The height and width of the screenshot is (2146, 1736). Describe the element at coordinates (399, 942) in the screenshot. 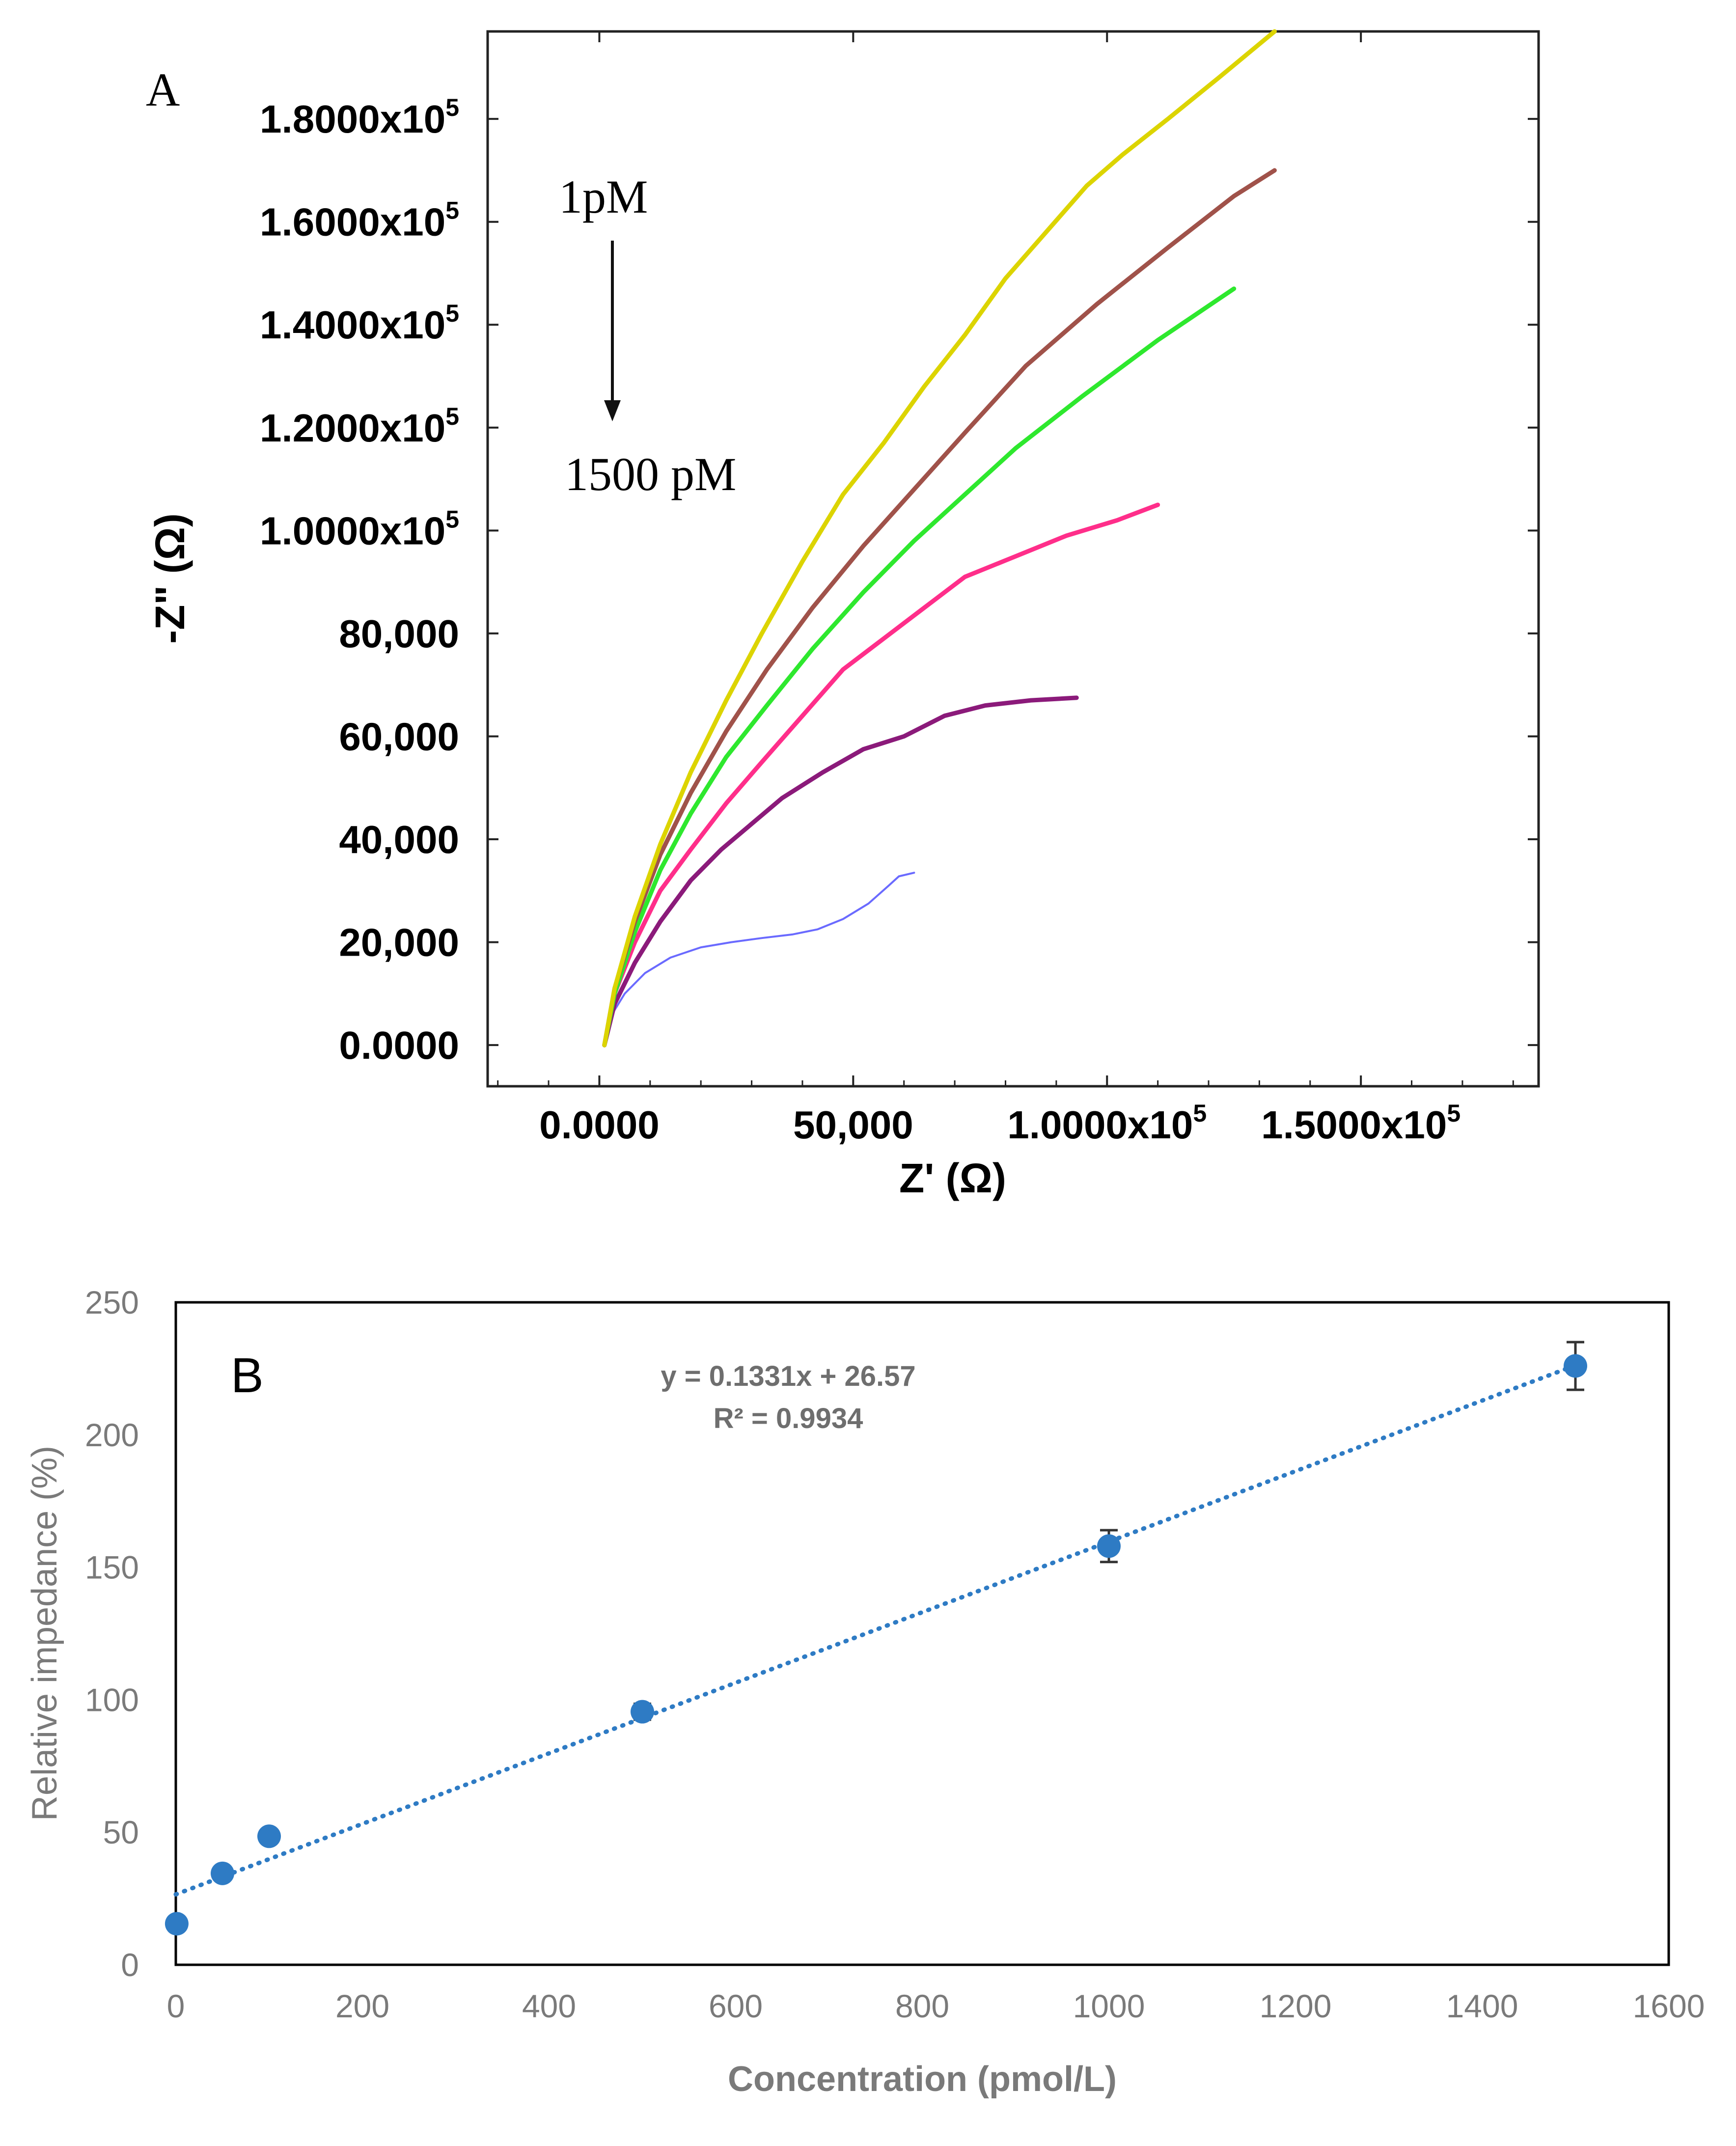

I see `panel-a-y-tick-label: 20,000` at that location.